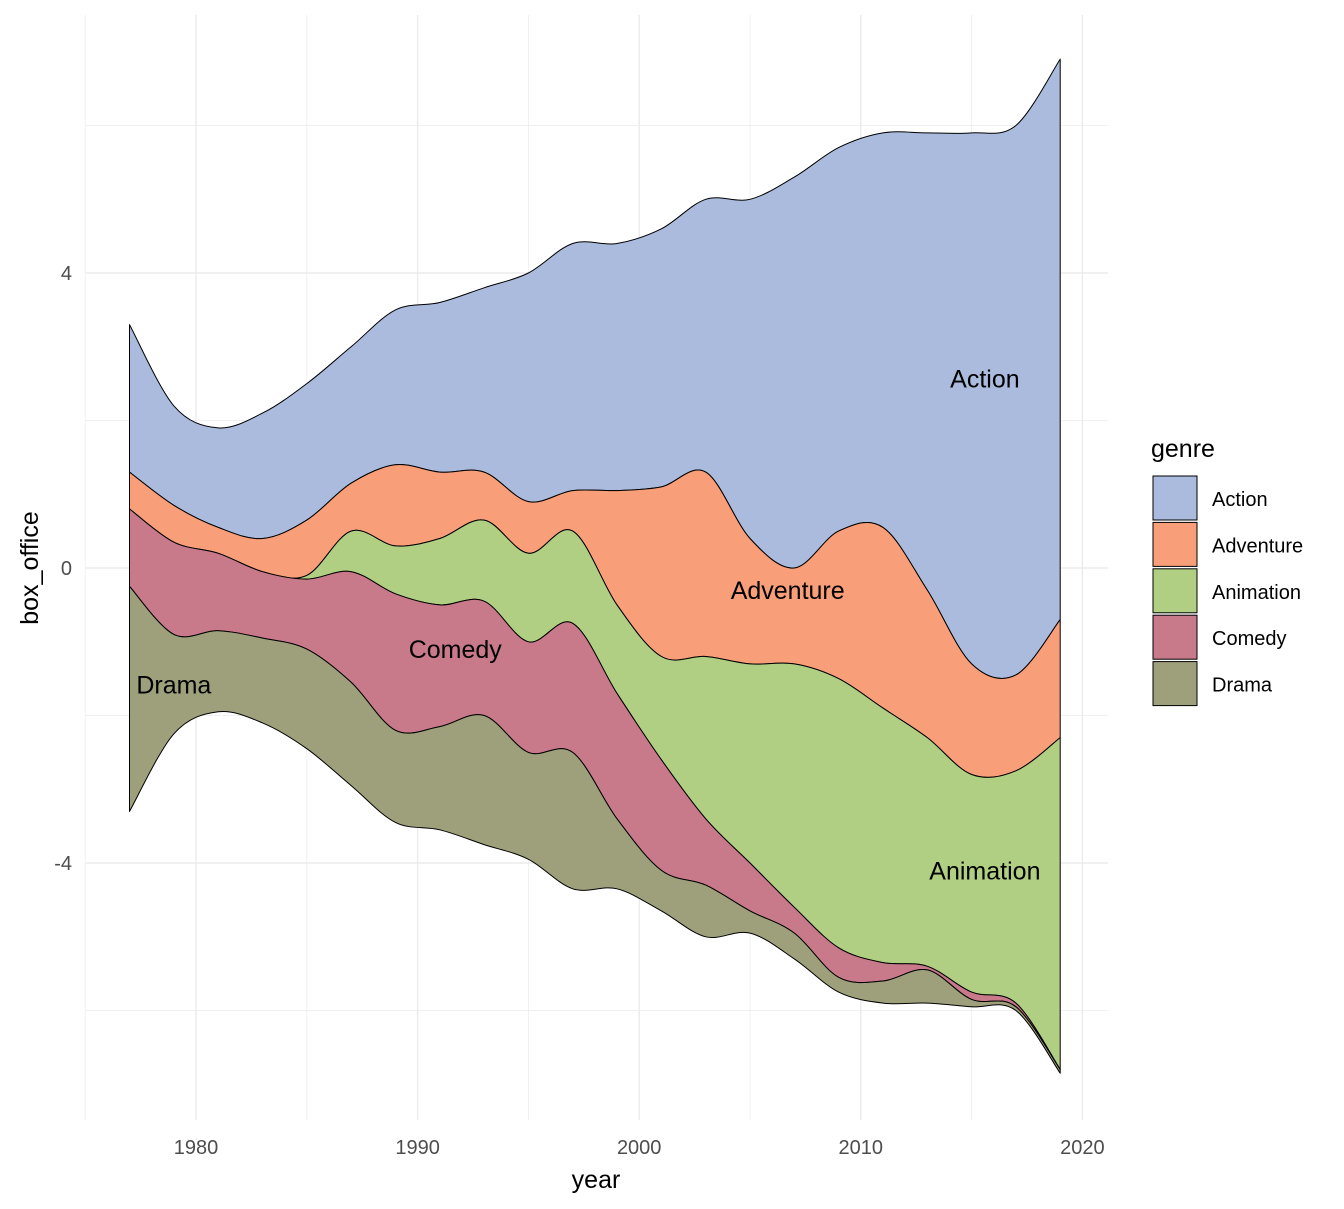 Image resolution: width=1344 pixels, height=1209 pixels. I want to click on y-axis-ticks: -4 0 4, so click(63, 569).